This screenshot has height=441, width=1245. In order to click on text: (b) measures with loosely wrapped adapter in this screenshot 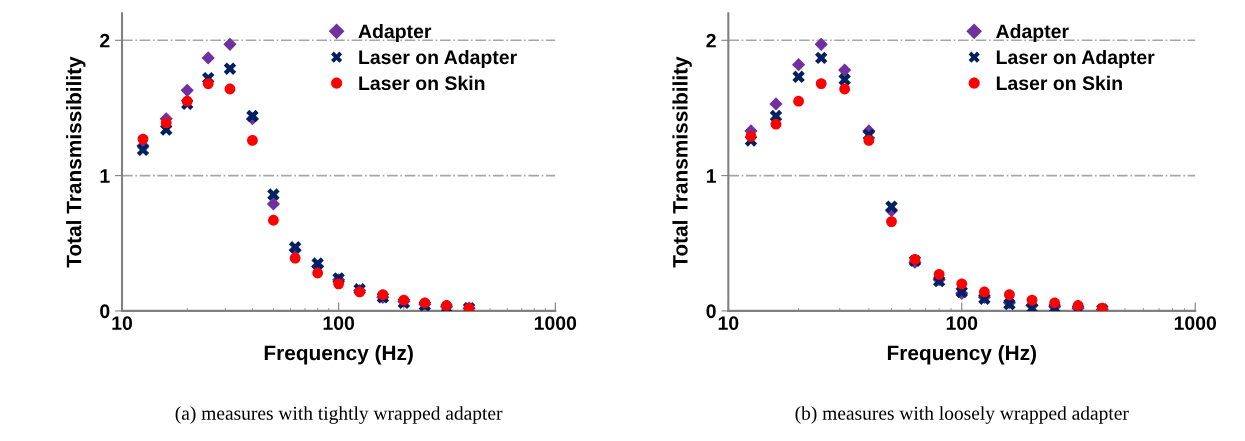, I will do `click(962, 415)`.